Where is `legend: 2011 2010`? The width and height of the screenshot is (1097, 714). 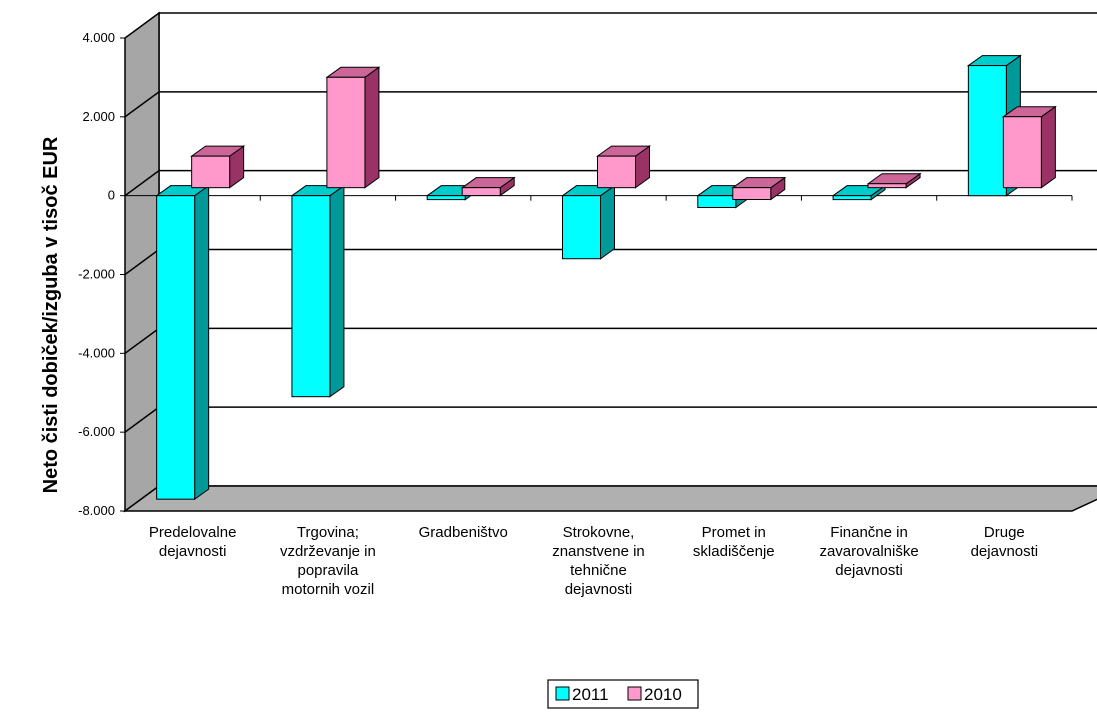
legend: 2011 2010 is located at coordinates (623, 694).